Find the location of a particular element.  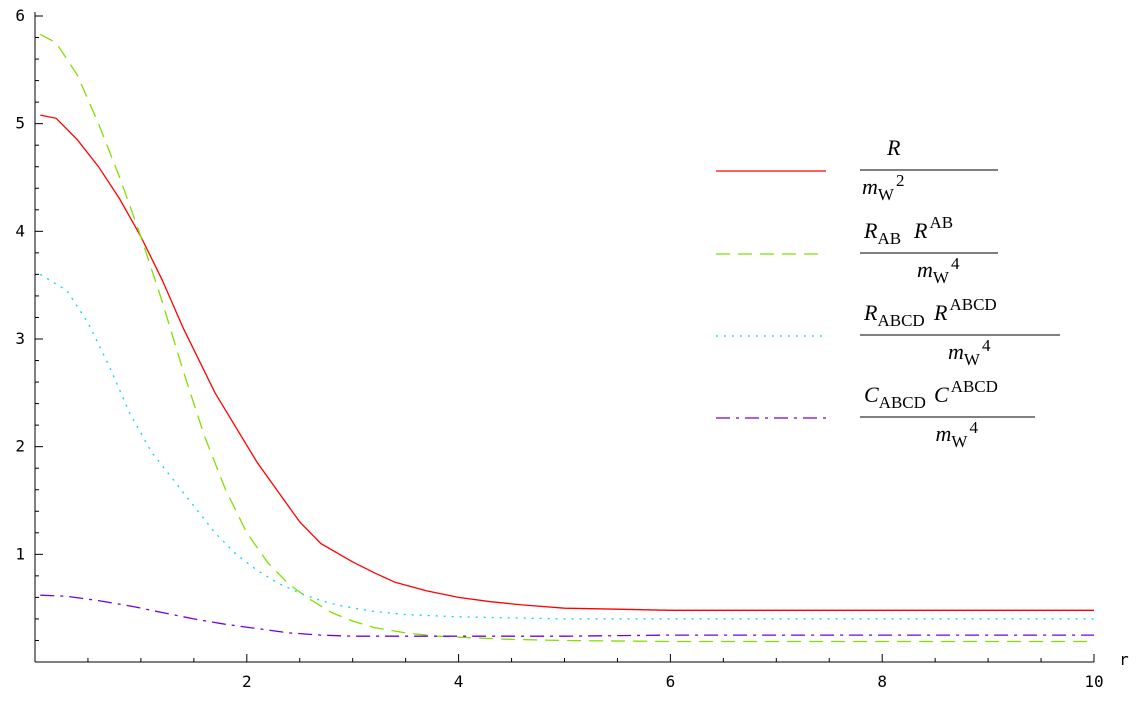

legend-numerator-2-text: R AB is located at coordinates (933, 228).